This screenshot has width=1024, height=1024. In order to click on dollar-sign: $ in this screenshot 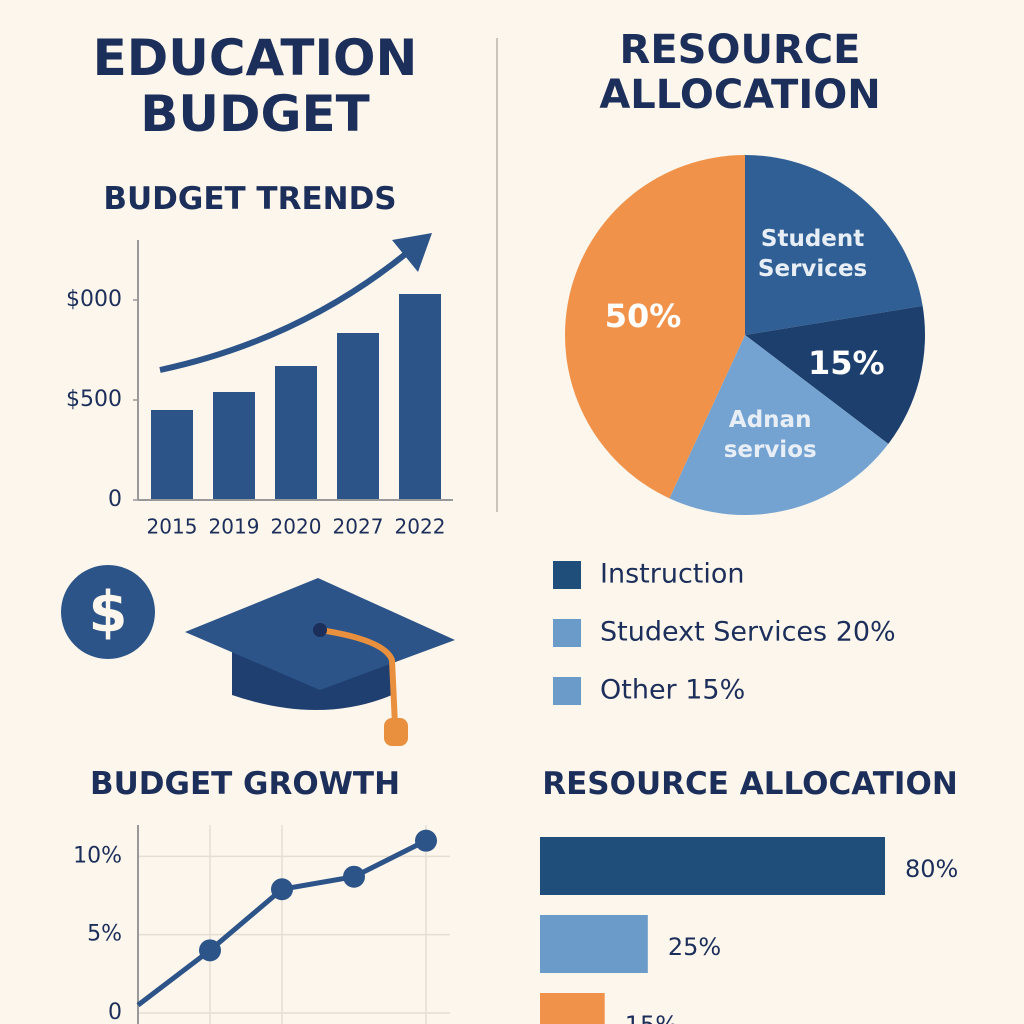, I will do `click(108, 612)`.